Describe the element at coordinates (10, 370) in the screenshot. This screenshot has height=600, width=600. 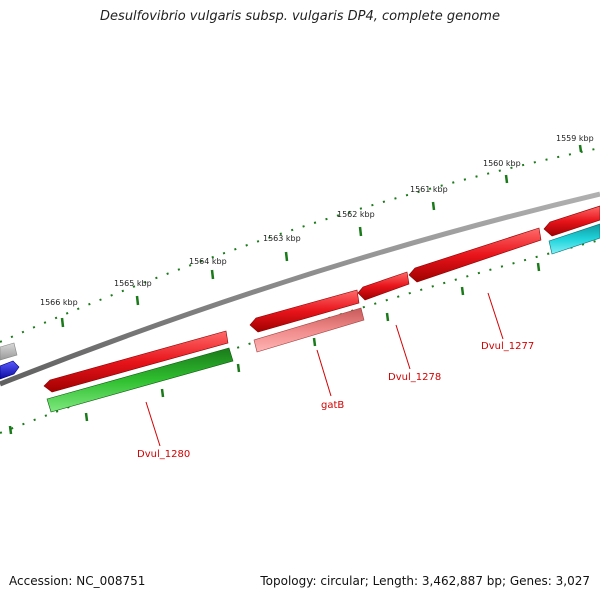
I see `feature-blue-left` at that location.